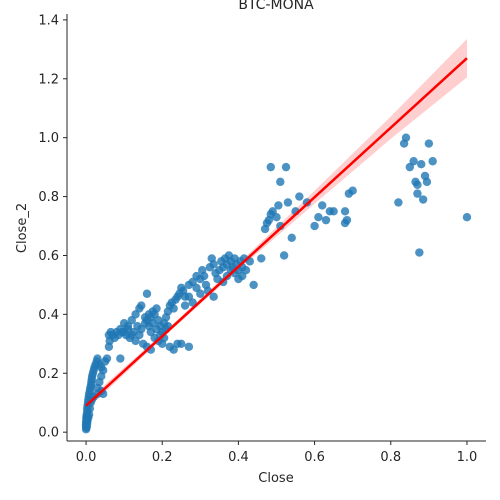  What do you see at coordinates (277, 453) in the screenshot?
I see `x-ticks: 0.0 0.2 0.4 0.6 0.8 1.0` at bounding box center [277, 453].